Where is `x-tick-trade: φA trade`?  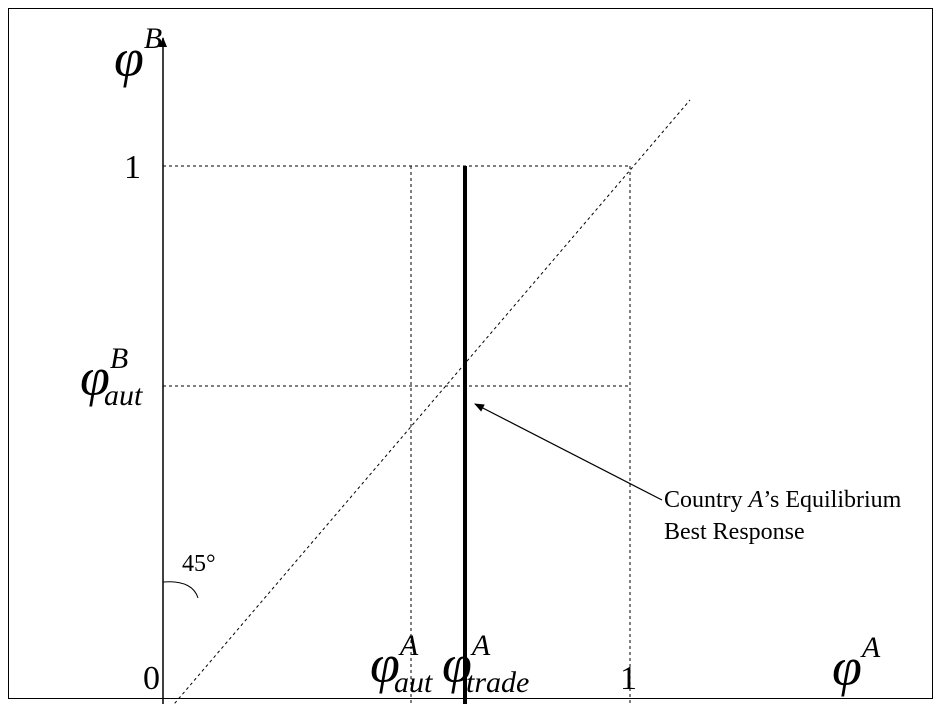
x-tick-trade: φA trade is located at coordinates (485, 664).